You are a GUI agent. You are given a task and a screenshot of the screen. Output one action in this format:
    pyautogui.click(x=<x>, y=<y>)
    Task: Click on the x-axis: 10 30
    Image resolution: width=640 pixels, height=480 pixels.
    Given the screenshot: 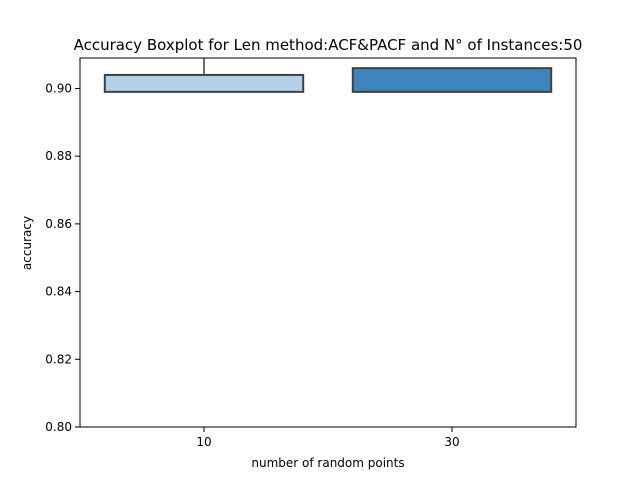 What is the action you would take?
    pyautogui.click(x=328, y=438)
    